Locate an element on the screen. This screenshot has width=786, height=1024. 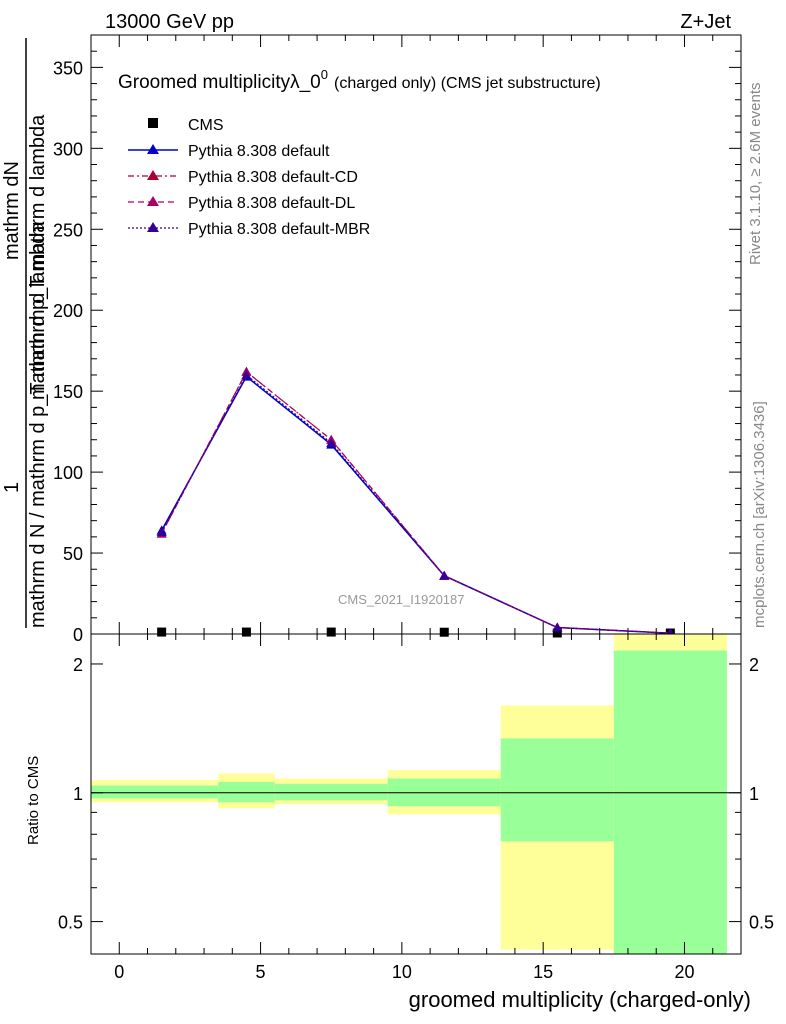
main-y-tick-label: 350 is located at coordinates (68, 68).